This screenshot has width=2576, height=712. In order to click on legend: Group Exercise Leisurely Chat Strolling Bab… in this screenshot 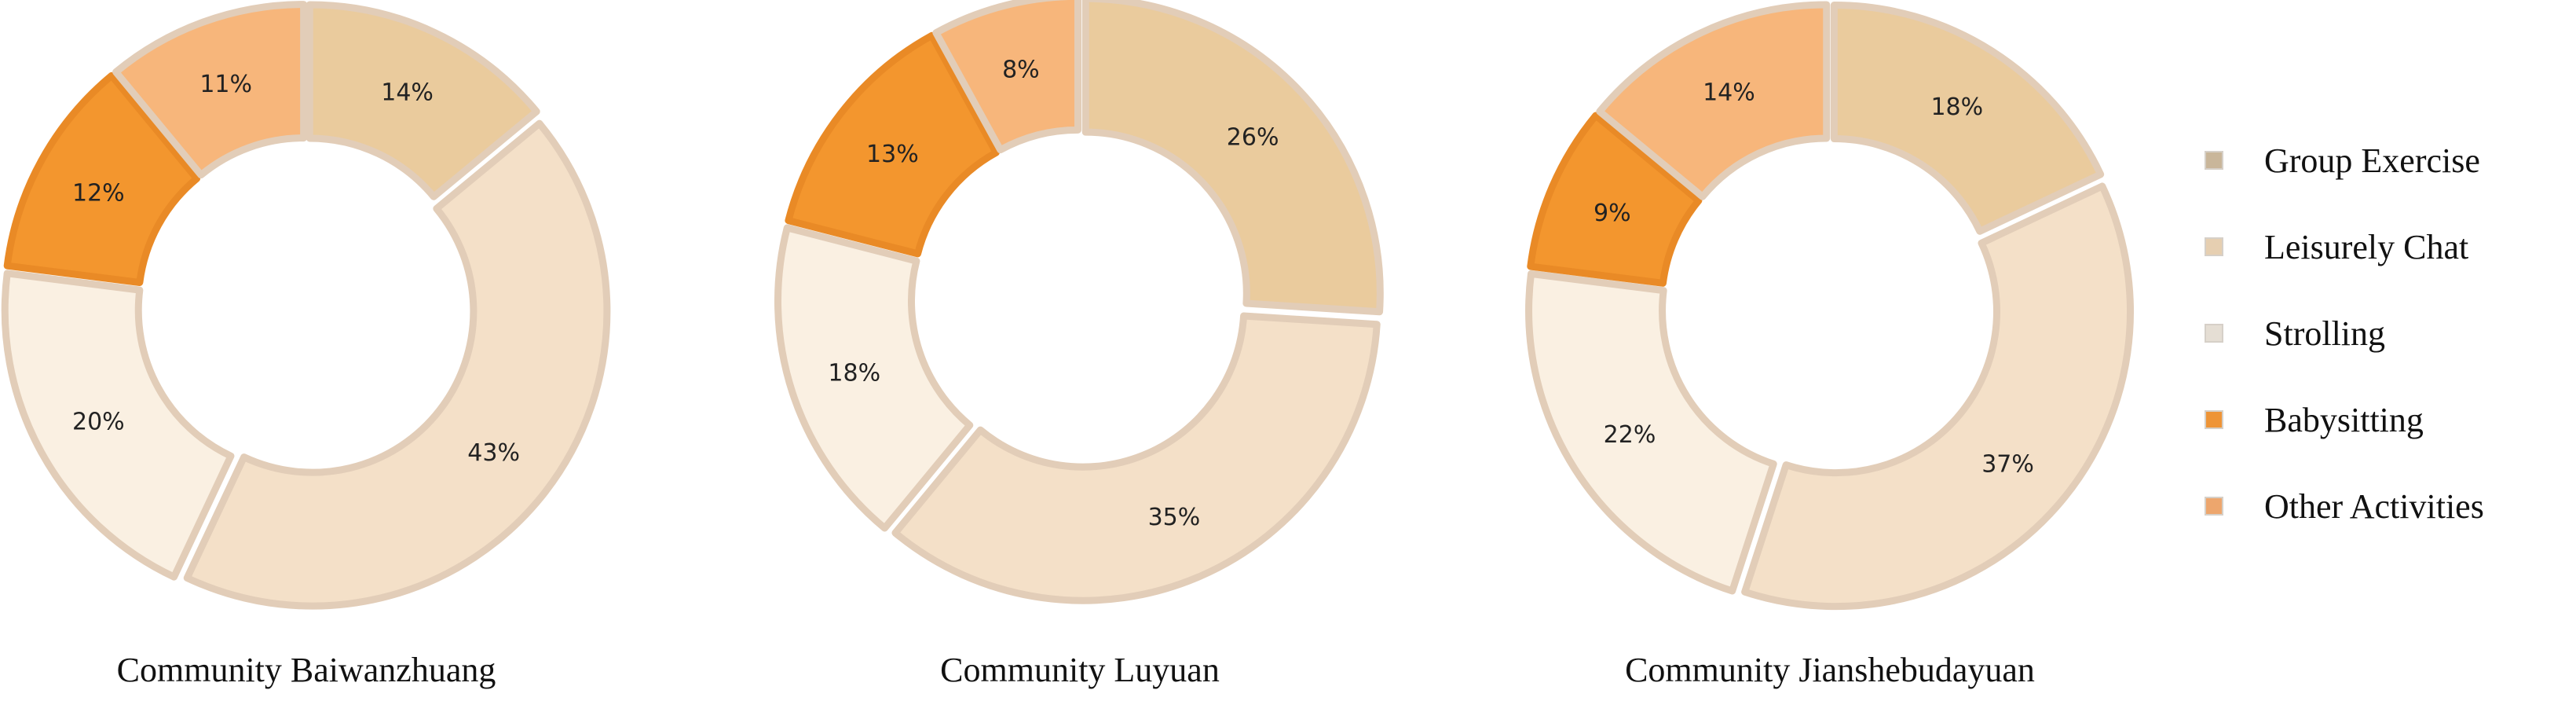, I will do `click(2344, 334)`.